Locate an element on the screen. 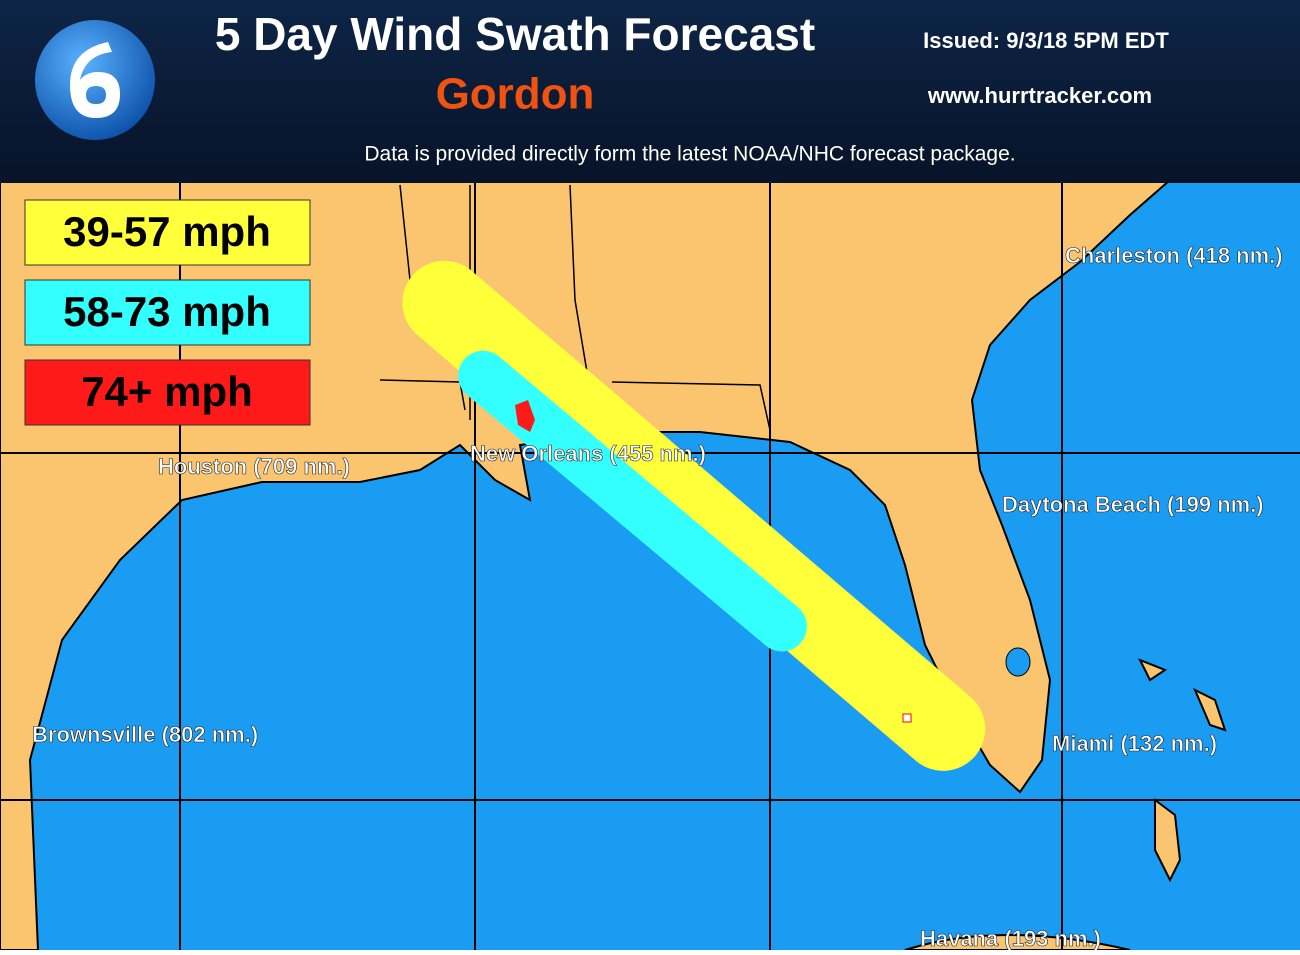 The width and height of the screenshot is (1300, 955). website: www.hurrtracker.com is located at coordinates (1039, 95).